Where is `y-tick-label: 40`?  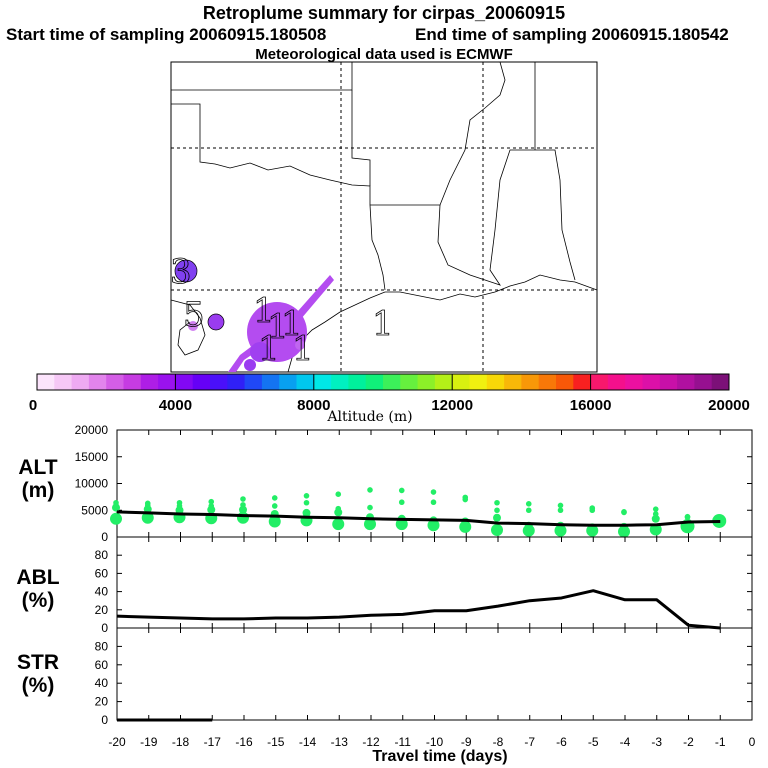 y-tick-label: 40 is located at coordinates (102, 592).